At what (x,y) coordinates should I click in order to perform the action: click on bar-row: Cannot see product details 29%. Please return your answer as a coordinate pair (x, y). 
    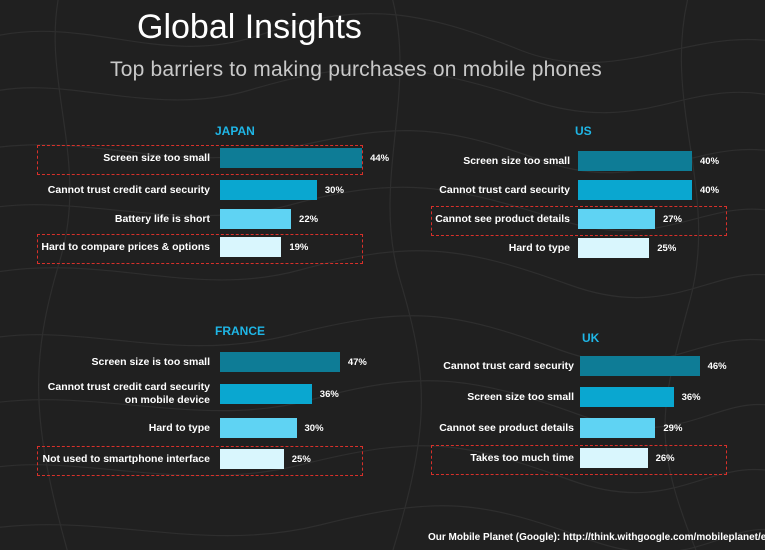
    Looking at the image, I should click on (598, 428).